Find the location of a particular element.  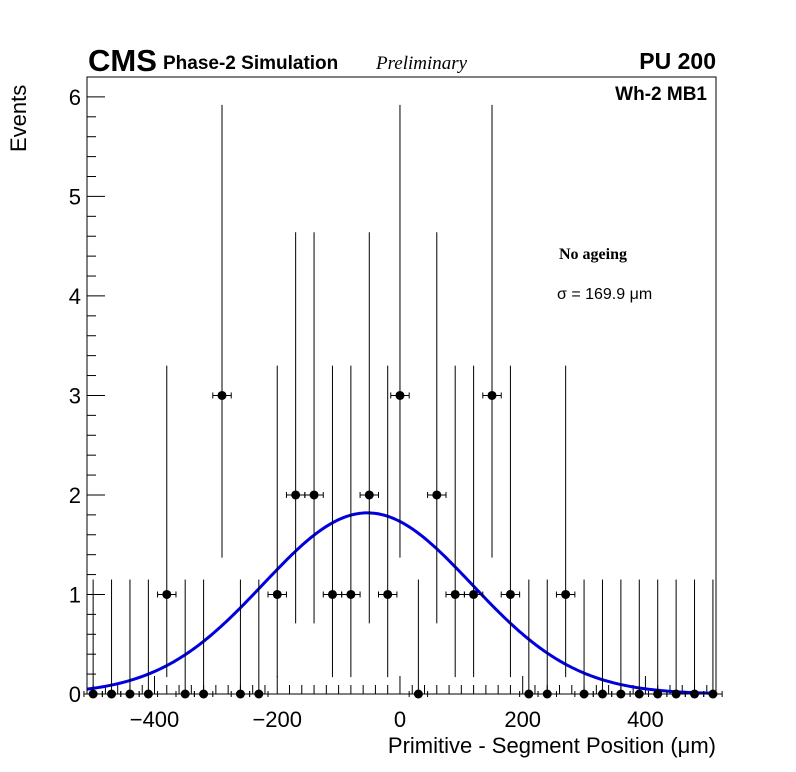

y-tick-label: 1 is located at coordinates (75, 594).